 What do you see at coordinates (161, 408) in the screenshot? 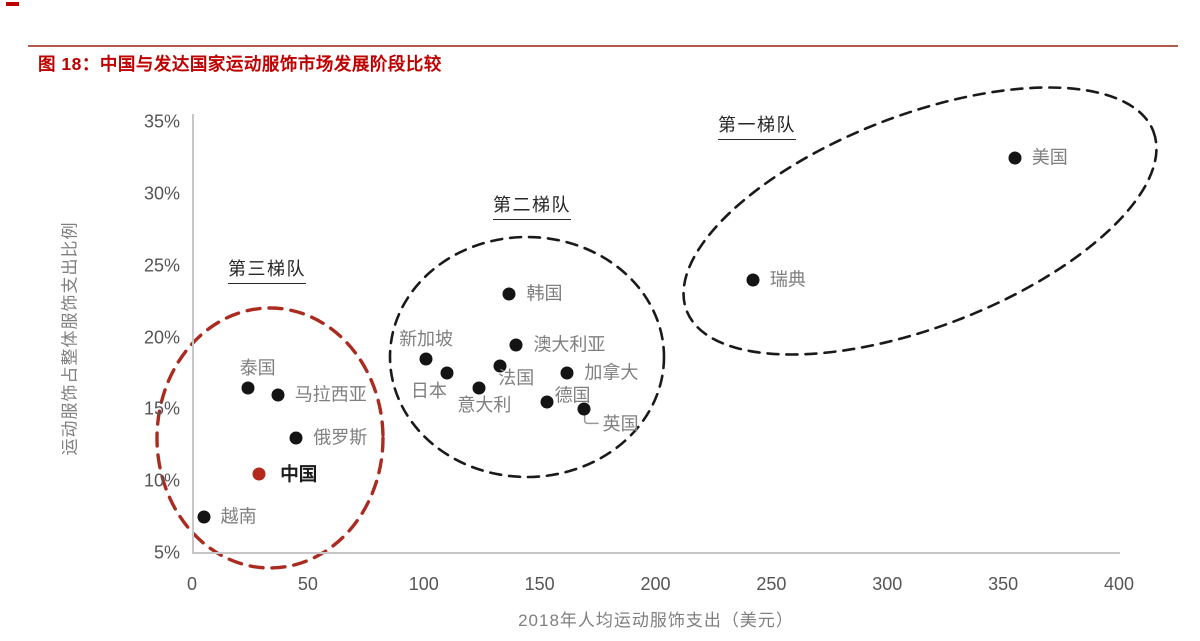
I see `y-tick: 15%` at bounding box center [161, 408].